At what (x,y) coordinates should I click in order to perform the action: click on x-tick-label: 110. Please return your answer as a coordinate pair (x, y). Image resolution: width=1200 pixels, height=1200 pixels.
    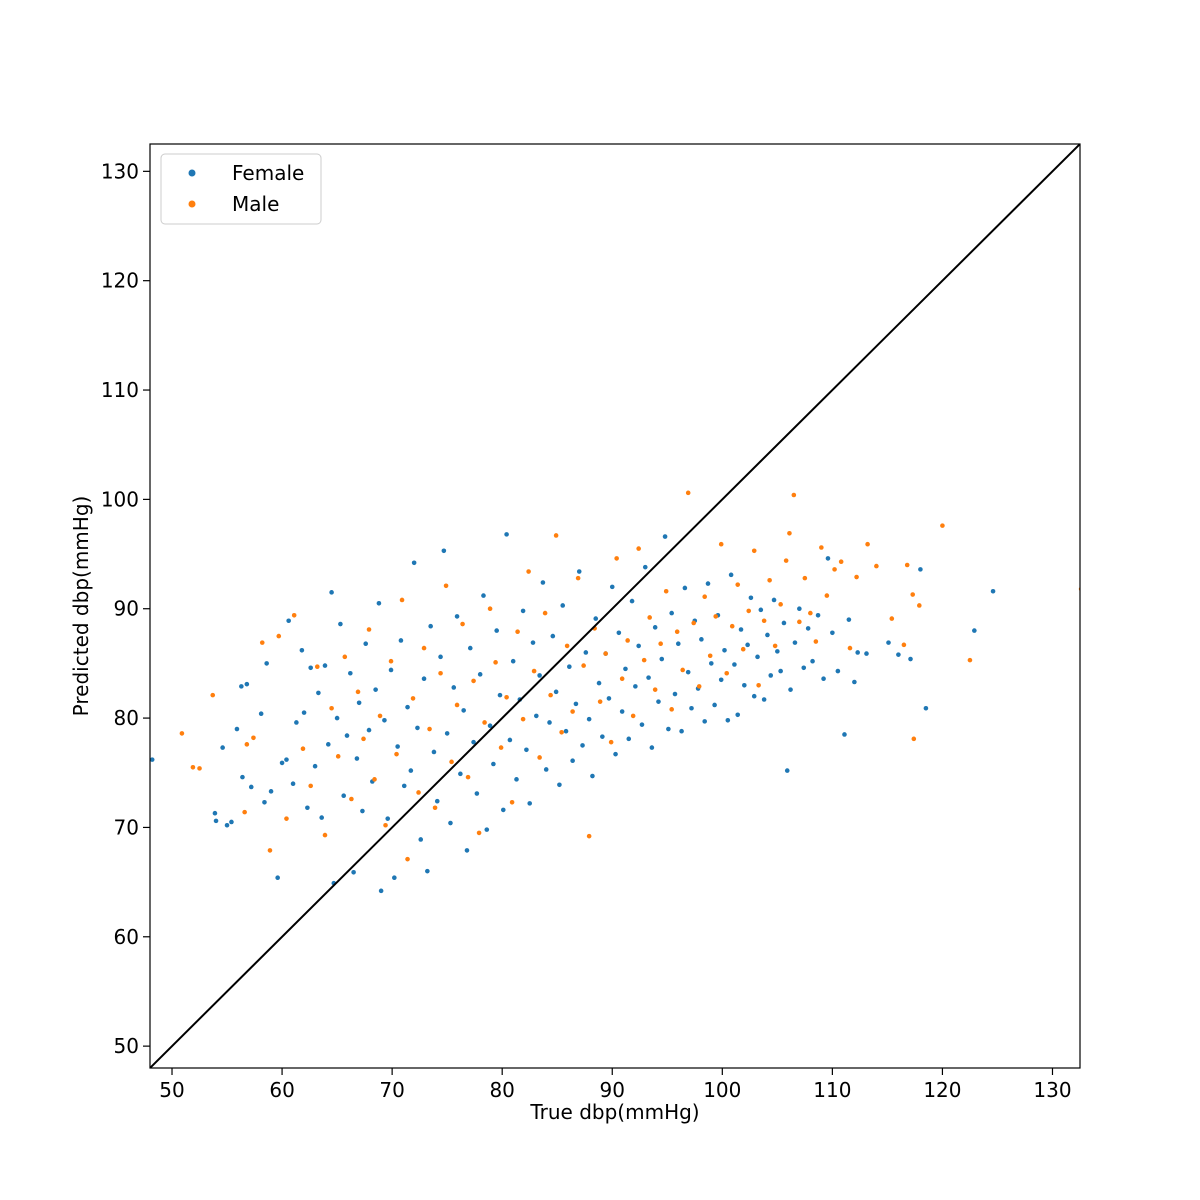
    Looking at the image, I should click on (832, 1090).